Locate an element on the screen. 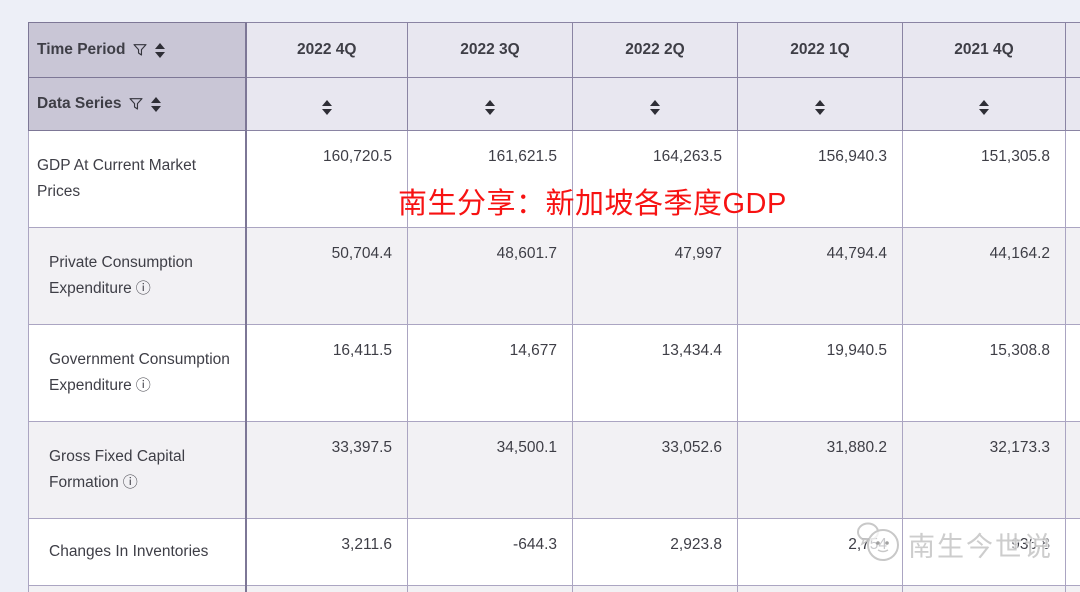 This screenshot has height=592, width=1080. cell-value: 14,677 is located at coordinates (490, 373).